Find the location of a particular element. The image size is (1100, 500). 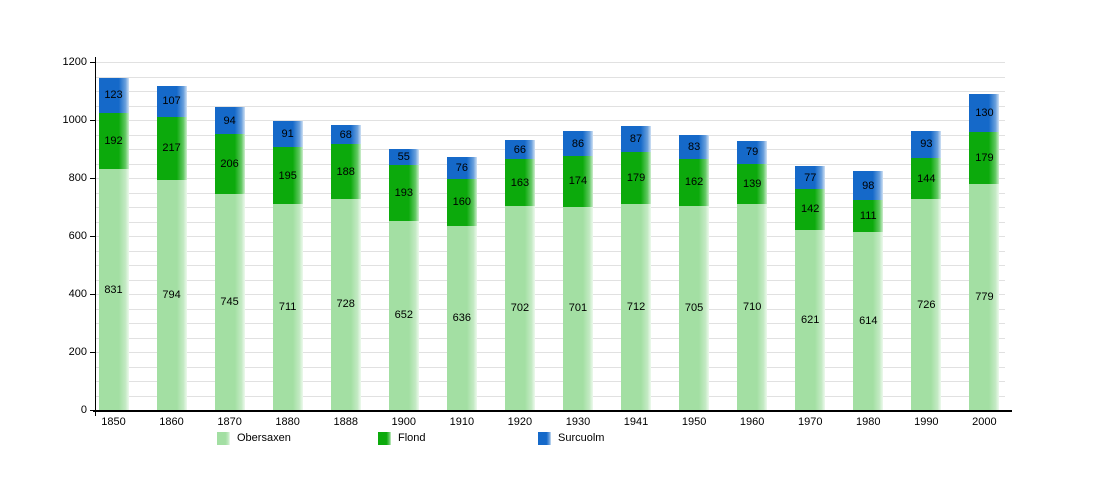

y-axis-label-600: 600 is located at coordinates (77, 236).